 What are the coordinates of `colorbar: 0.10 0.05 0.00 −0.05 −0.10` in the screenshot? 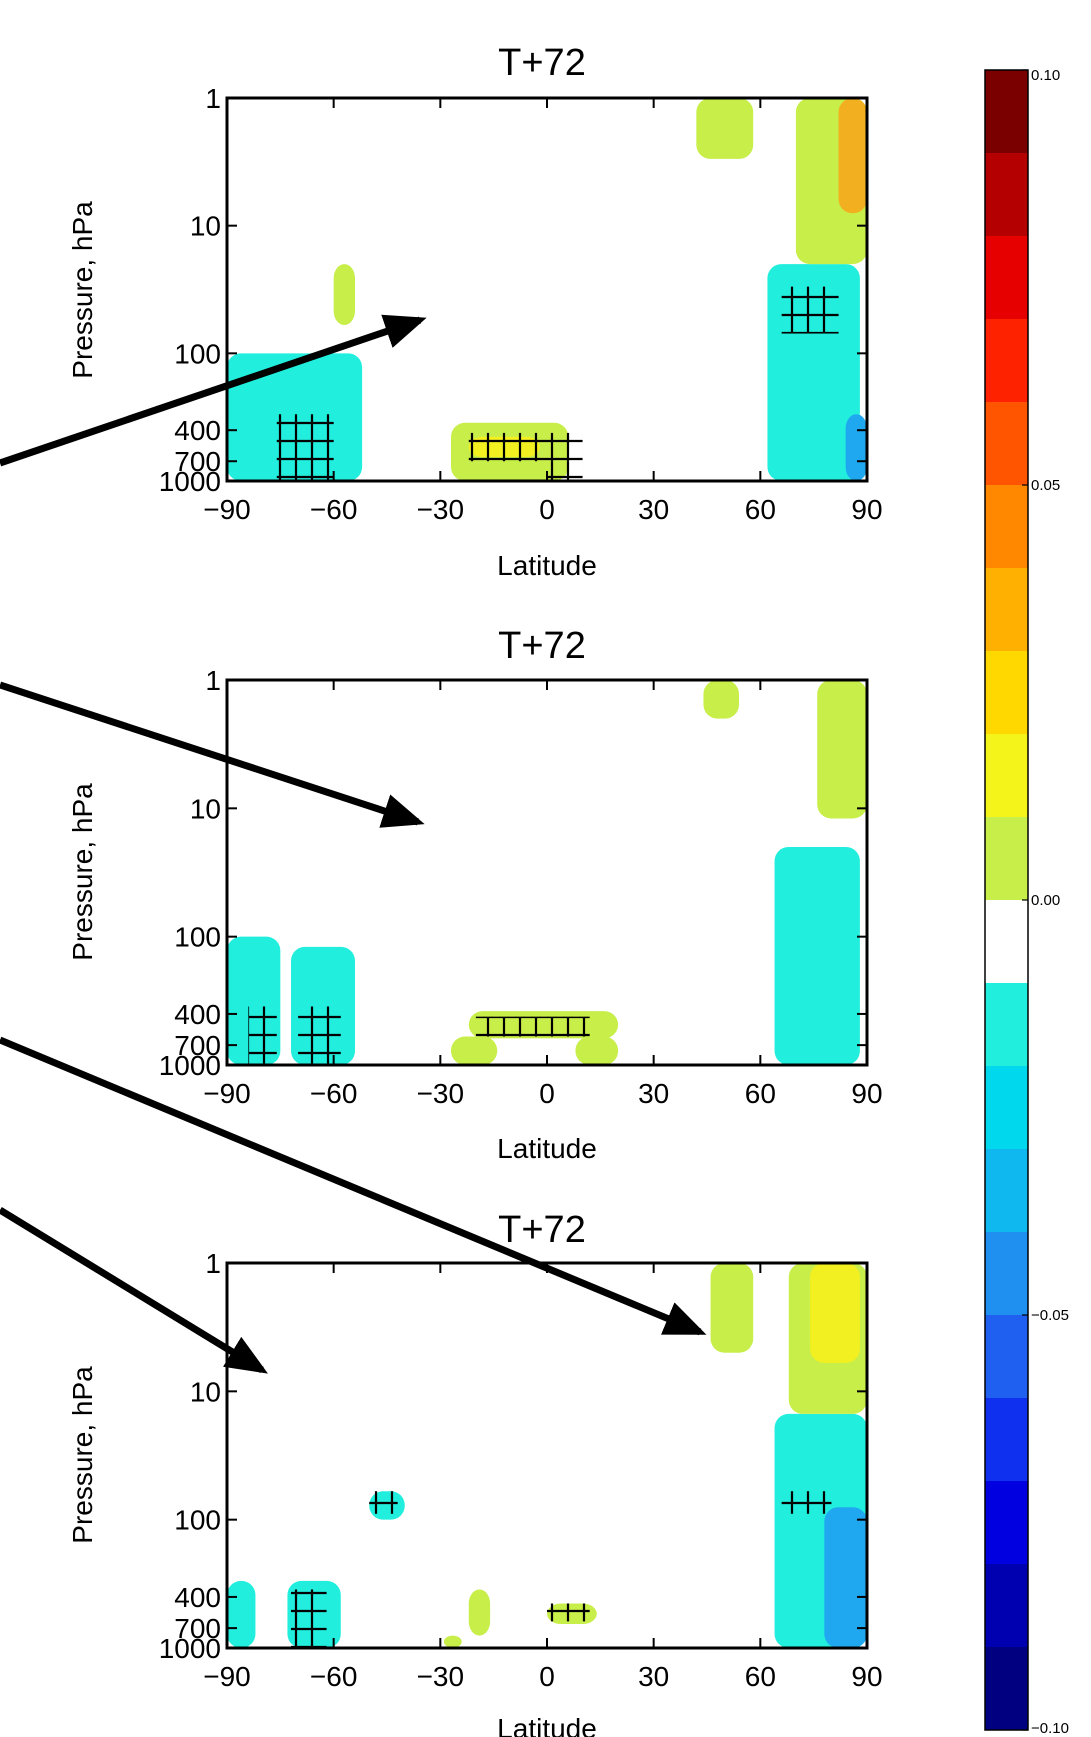 It's located at (1026, 902).